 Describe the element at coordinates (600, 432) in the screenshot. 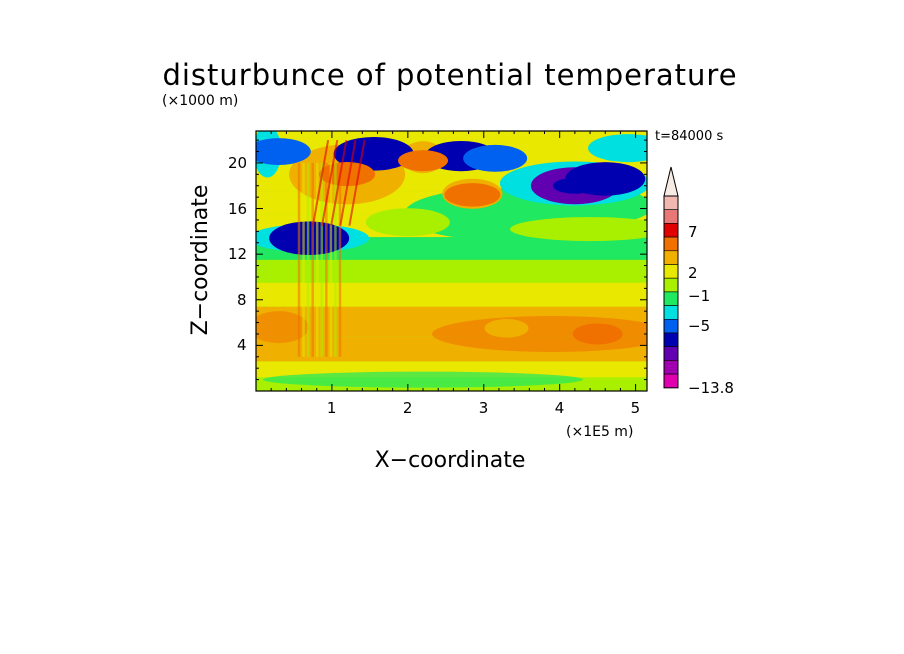

I see `x-axis-unit: (×1E5 m)` at that location.